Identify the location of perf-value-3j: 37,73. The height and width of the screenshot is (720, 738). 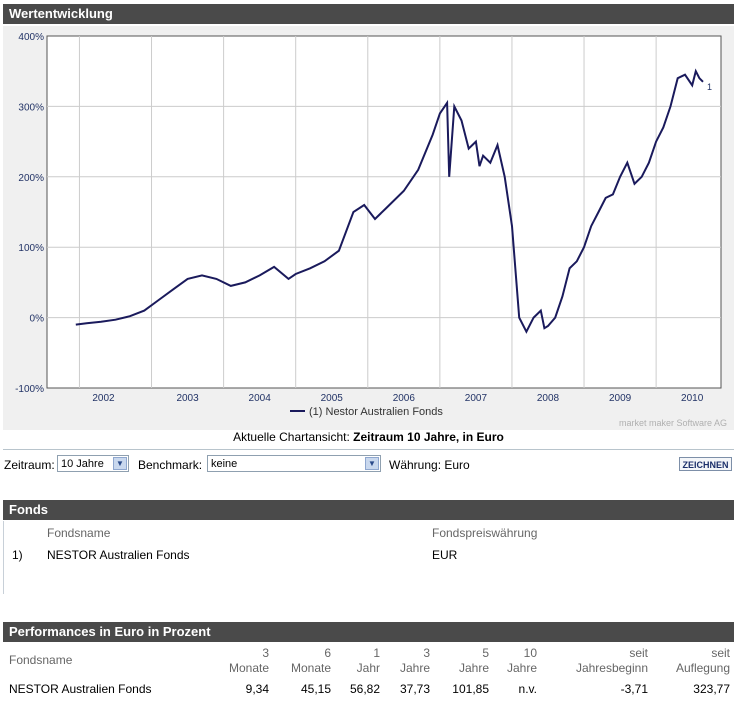
(414, 689).